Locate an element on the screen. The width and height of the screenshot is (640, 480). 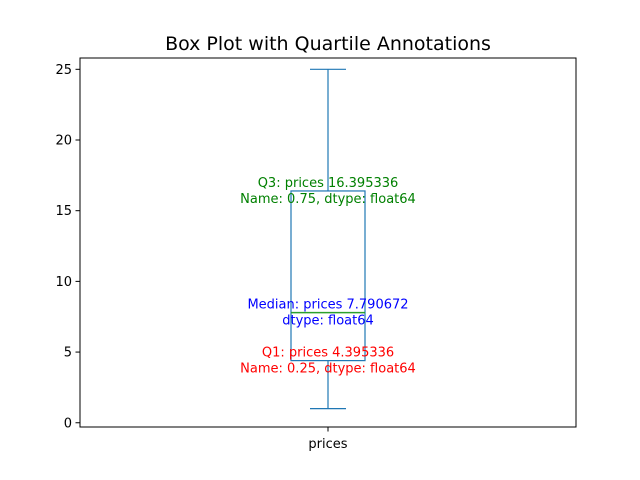
x-tick-label: prices is located at coordinates (327, 444).